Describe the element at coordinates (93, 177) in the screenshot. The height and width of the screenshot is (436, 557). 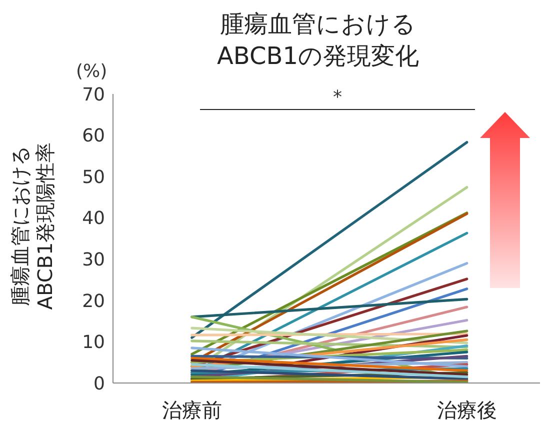
I see `y-tick-label: 50` at that location.